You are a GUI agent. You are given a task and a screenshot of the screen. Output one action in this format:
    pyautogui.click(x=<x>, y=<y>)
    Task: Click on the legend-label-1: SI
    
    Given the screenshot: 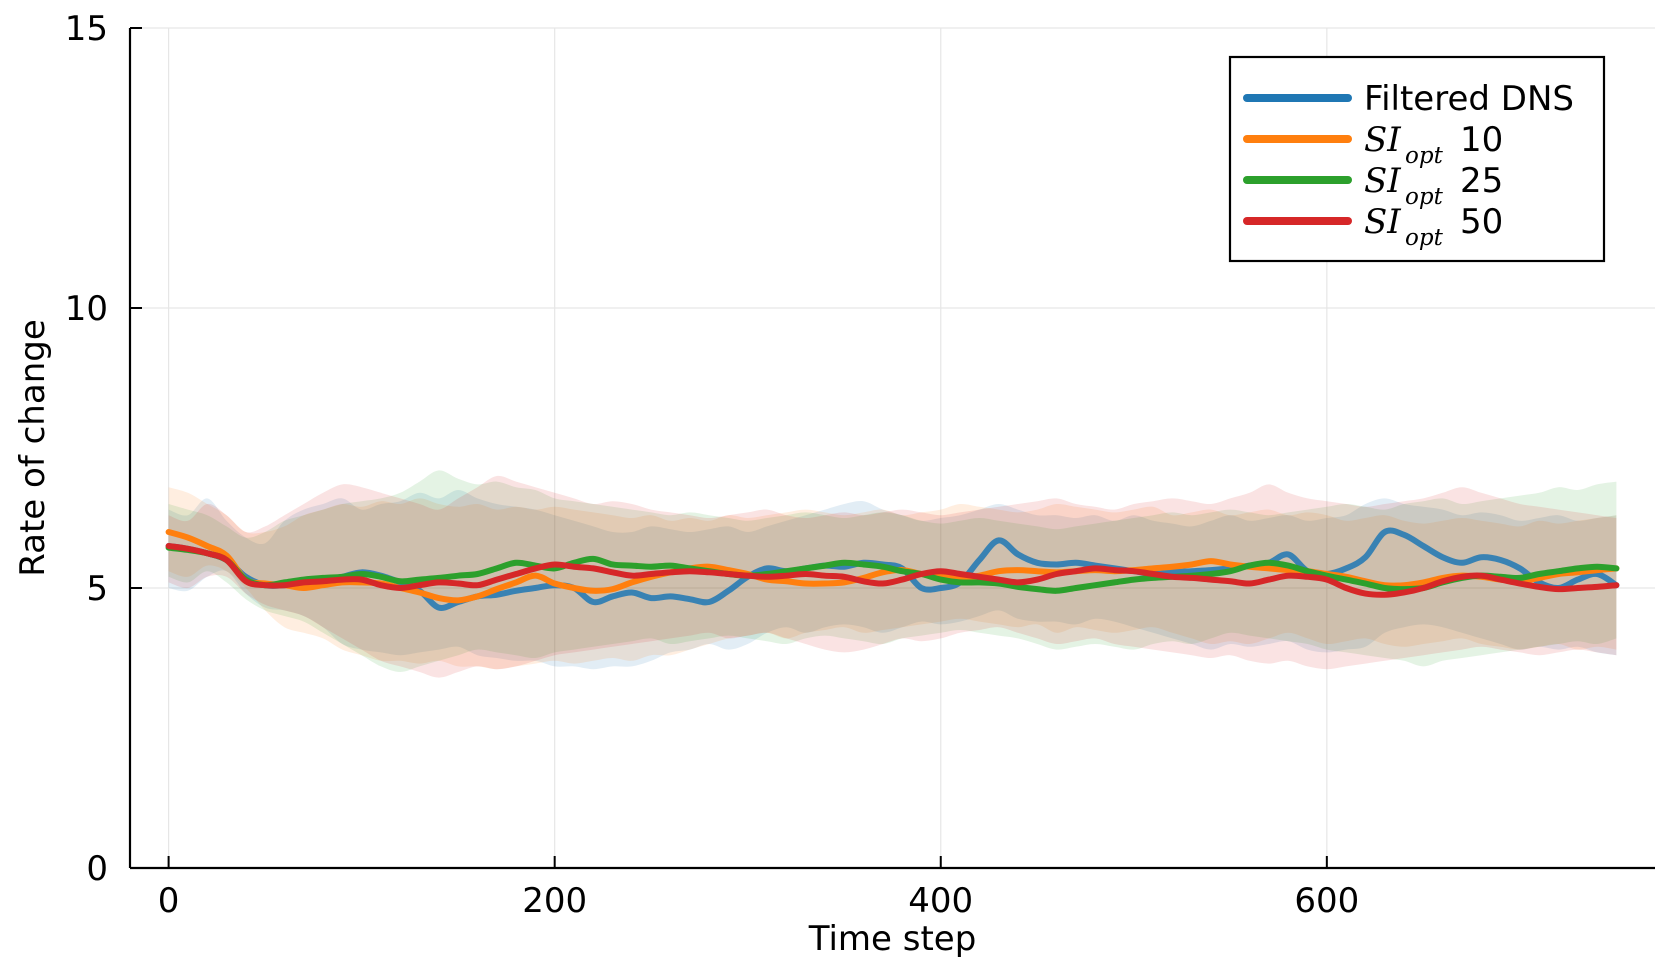 What is the action you would take?
    pyautogui.click(x=1382, y=140)
    